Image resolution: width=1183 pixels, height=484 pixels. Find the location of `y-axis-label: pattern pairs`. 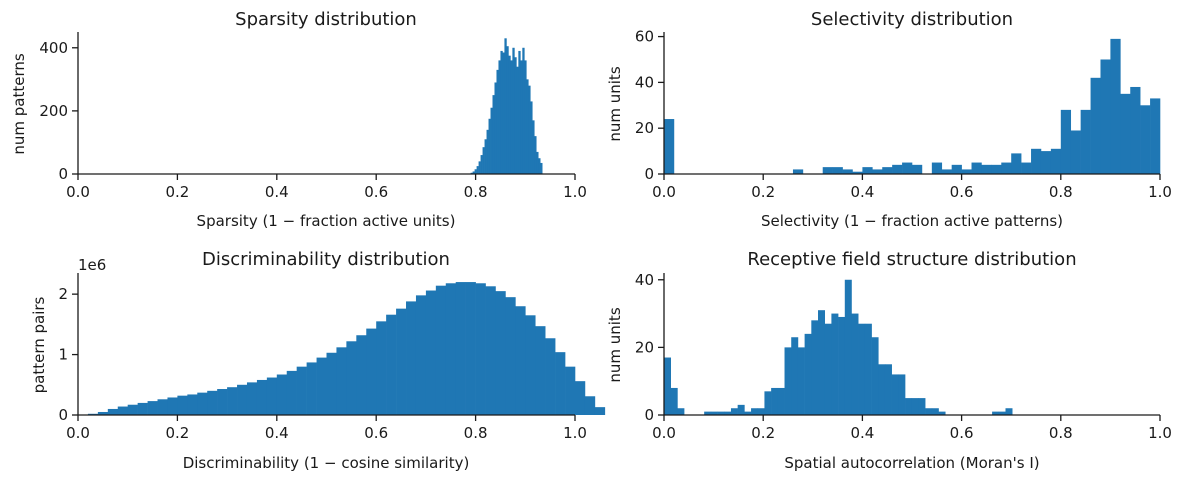

y-axis-label: pattern pairs is located at coordinates (39, 344).